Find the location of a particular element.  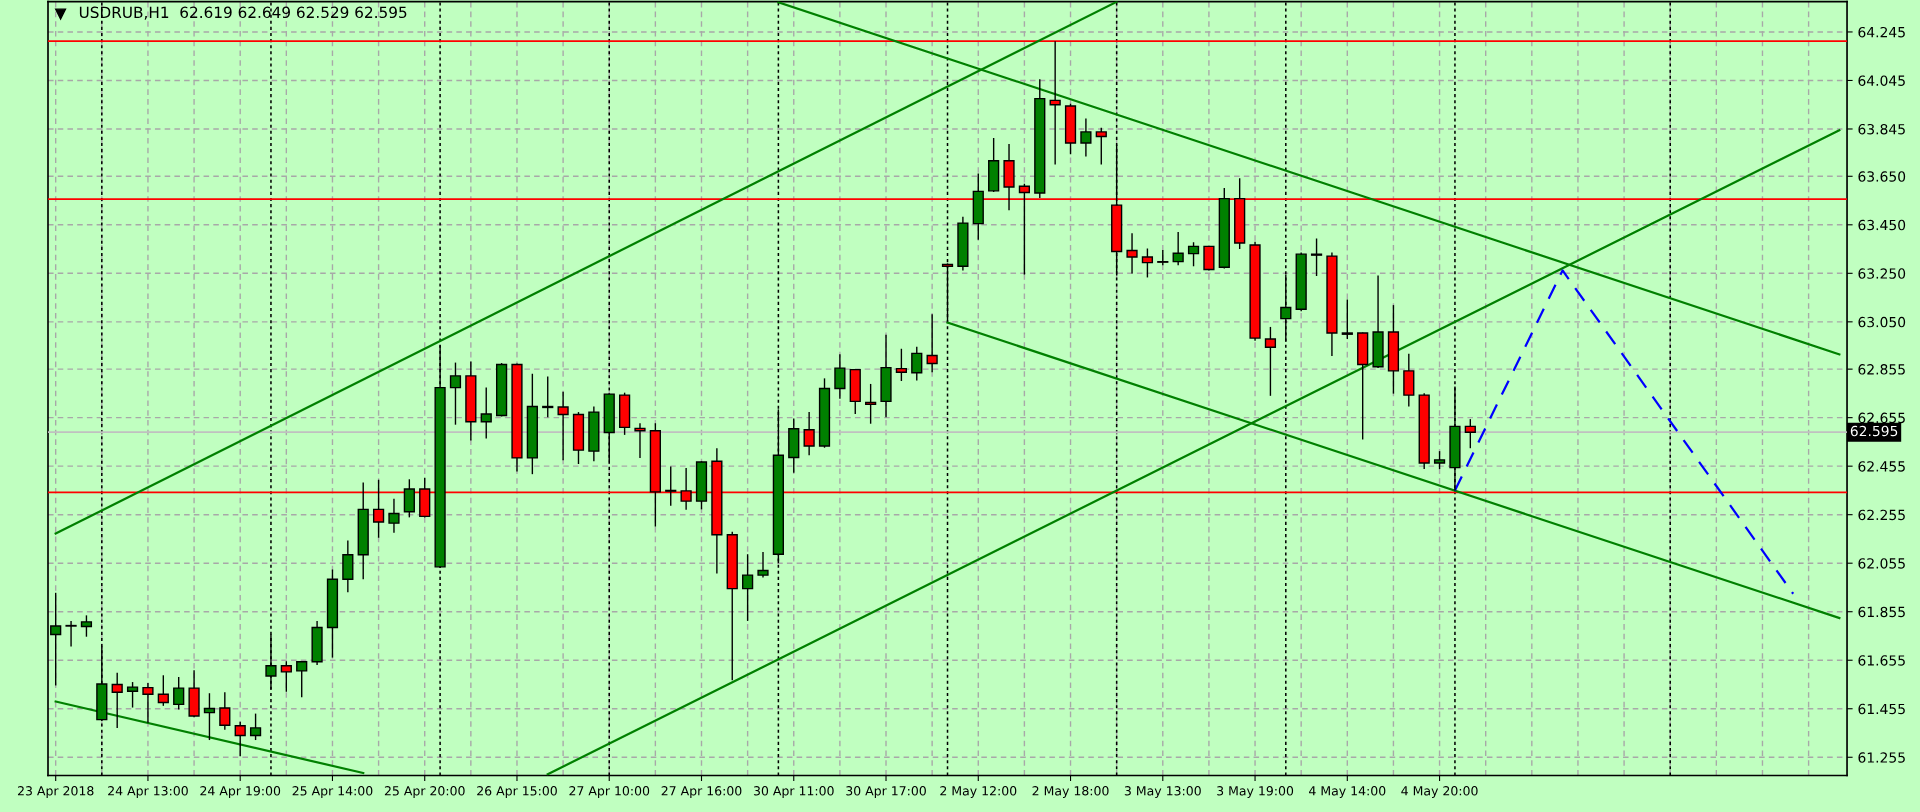

y-tick-label: 63.250 is located at coordinates (1882, 273).